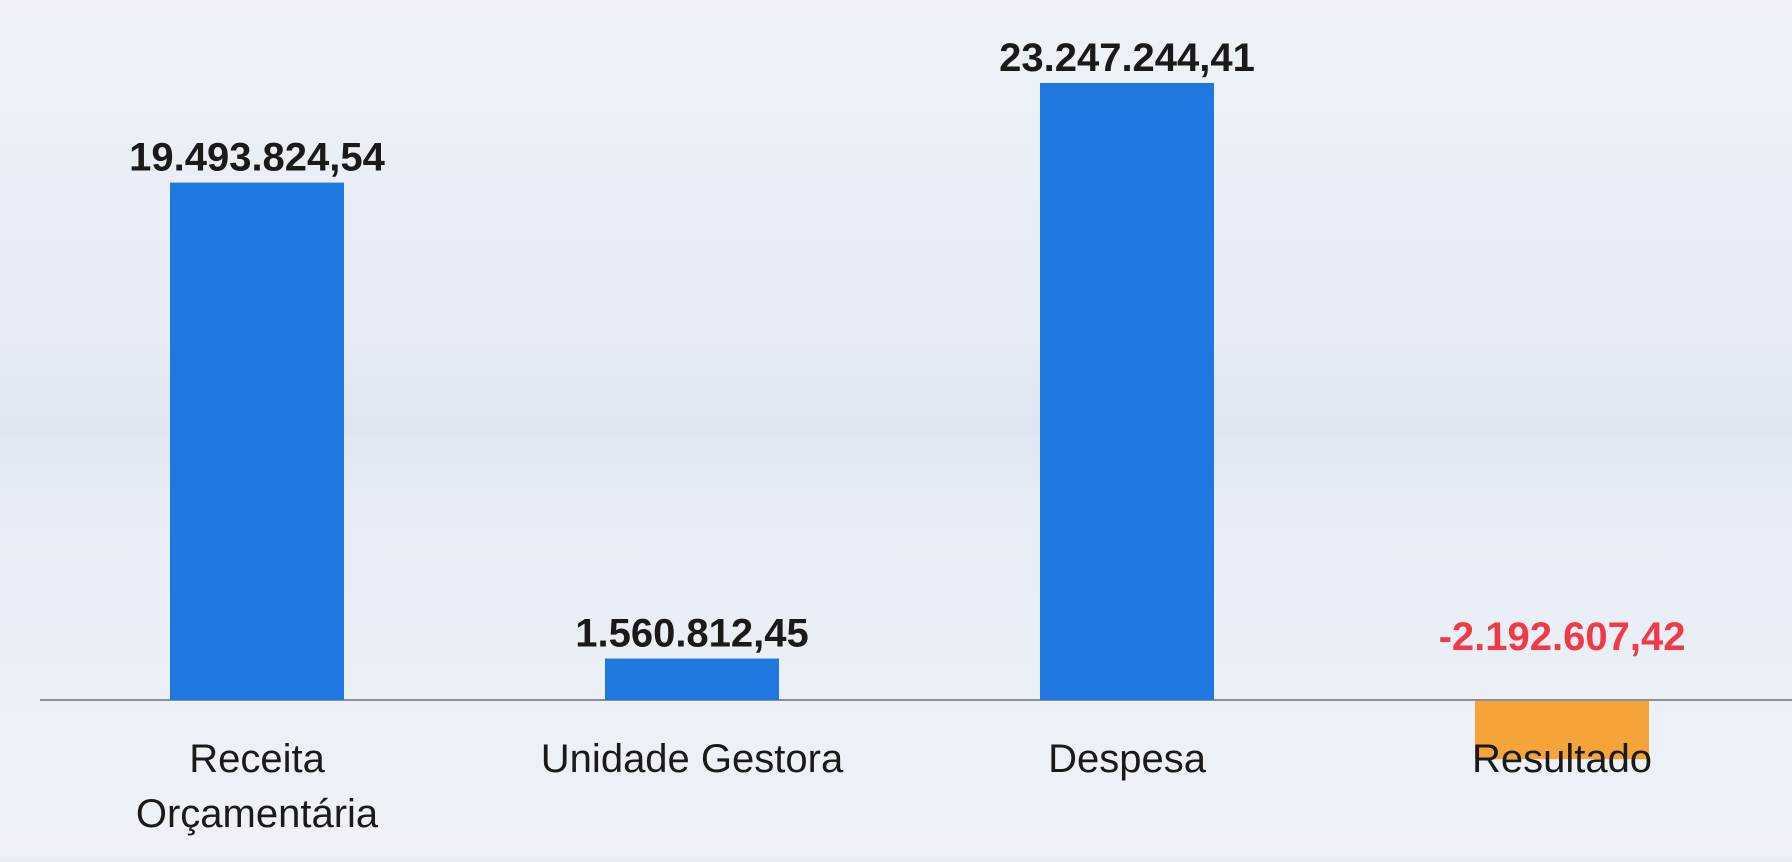 The image size is (1792, 862). I want to click on category-label-line: Despesa, so click(1127, 759).